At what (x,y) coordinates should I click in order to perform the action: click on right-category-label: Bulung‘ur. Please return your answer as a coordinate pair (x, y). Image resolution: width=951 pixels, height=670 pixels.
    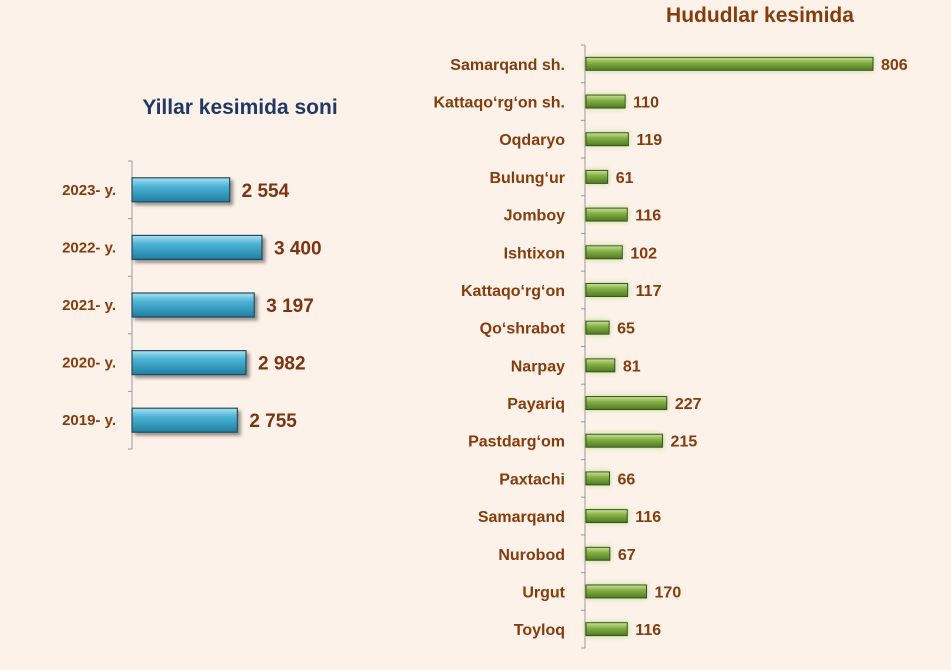
    Looking at the image, I should click on (527, 178).